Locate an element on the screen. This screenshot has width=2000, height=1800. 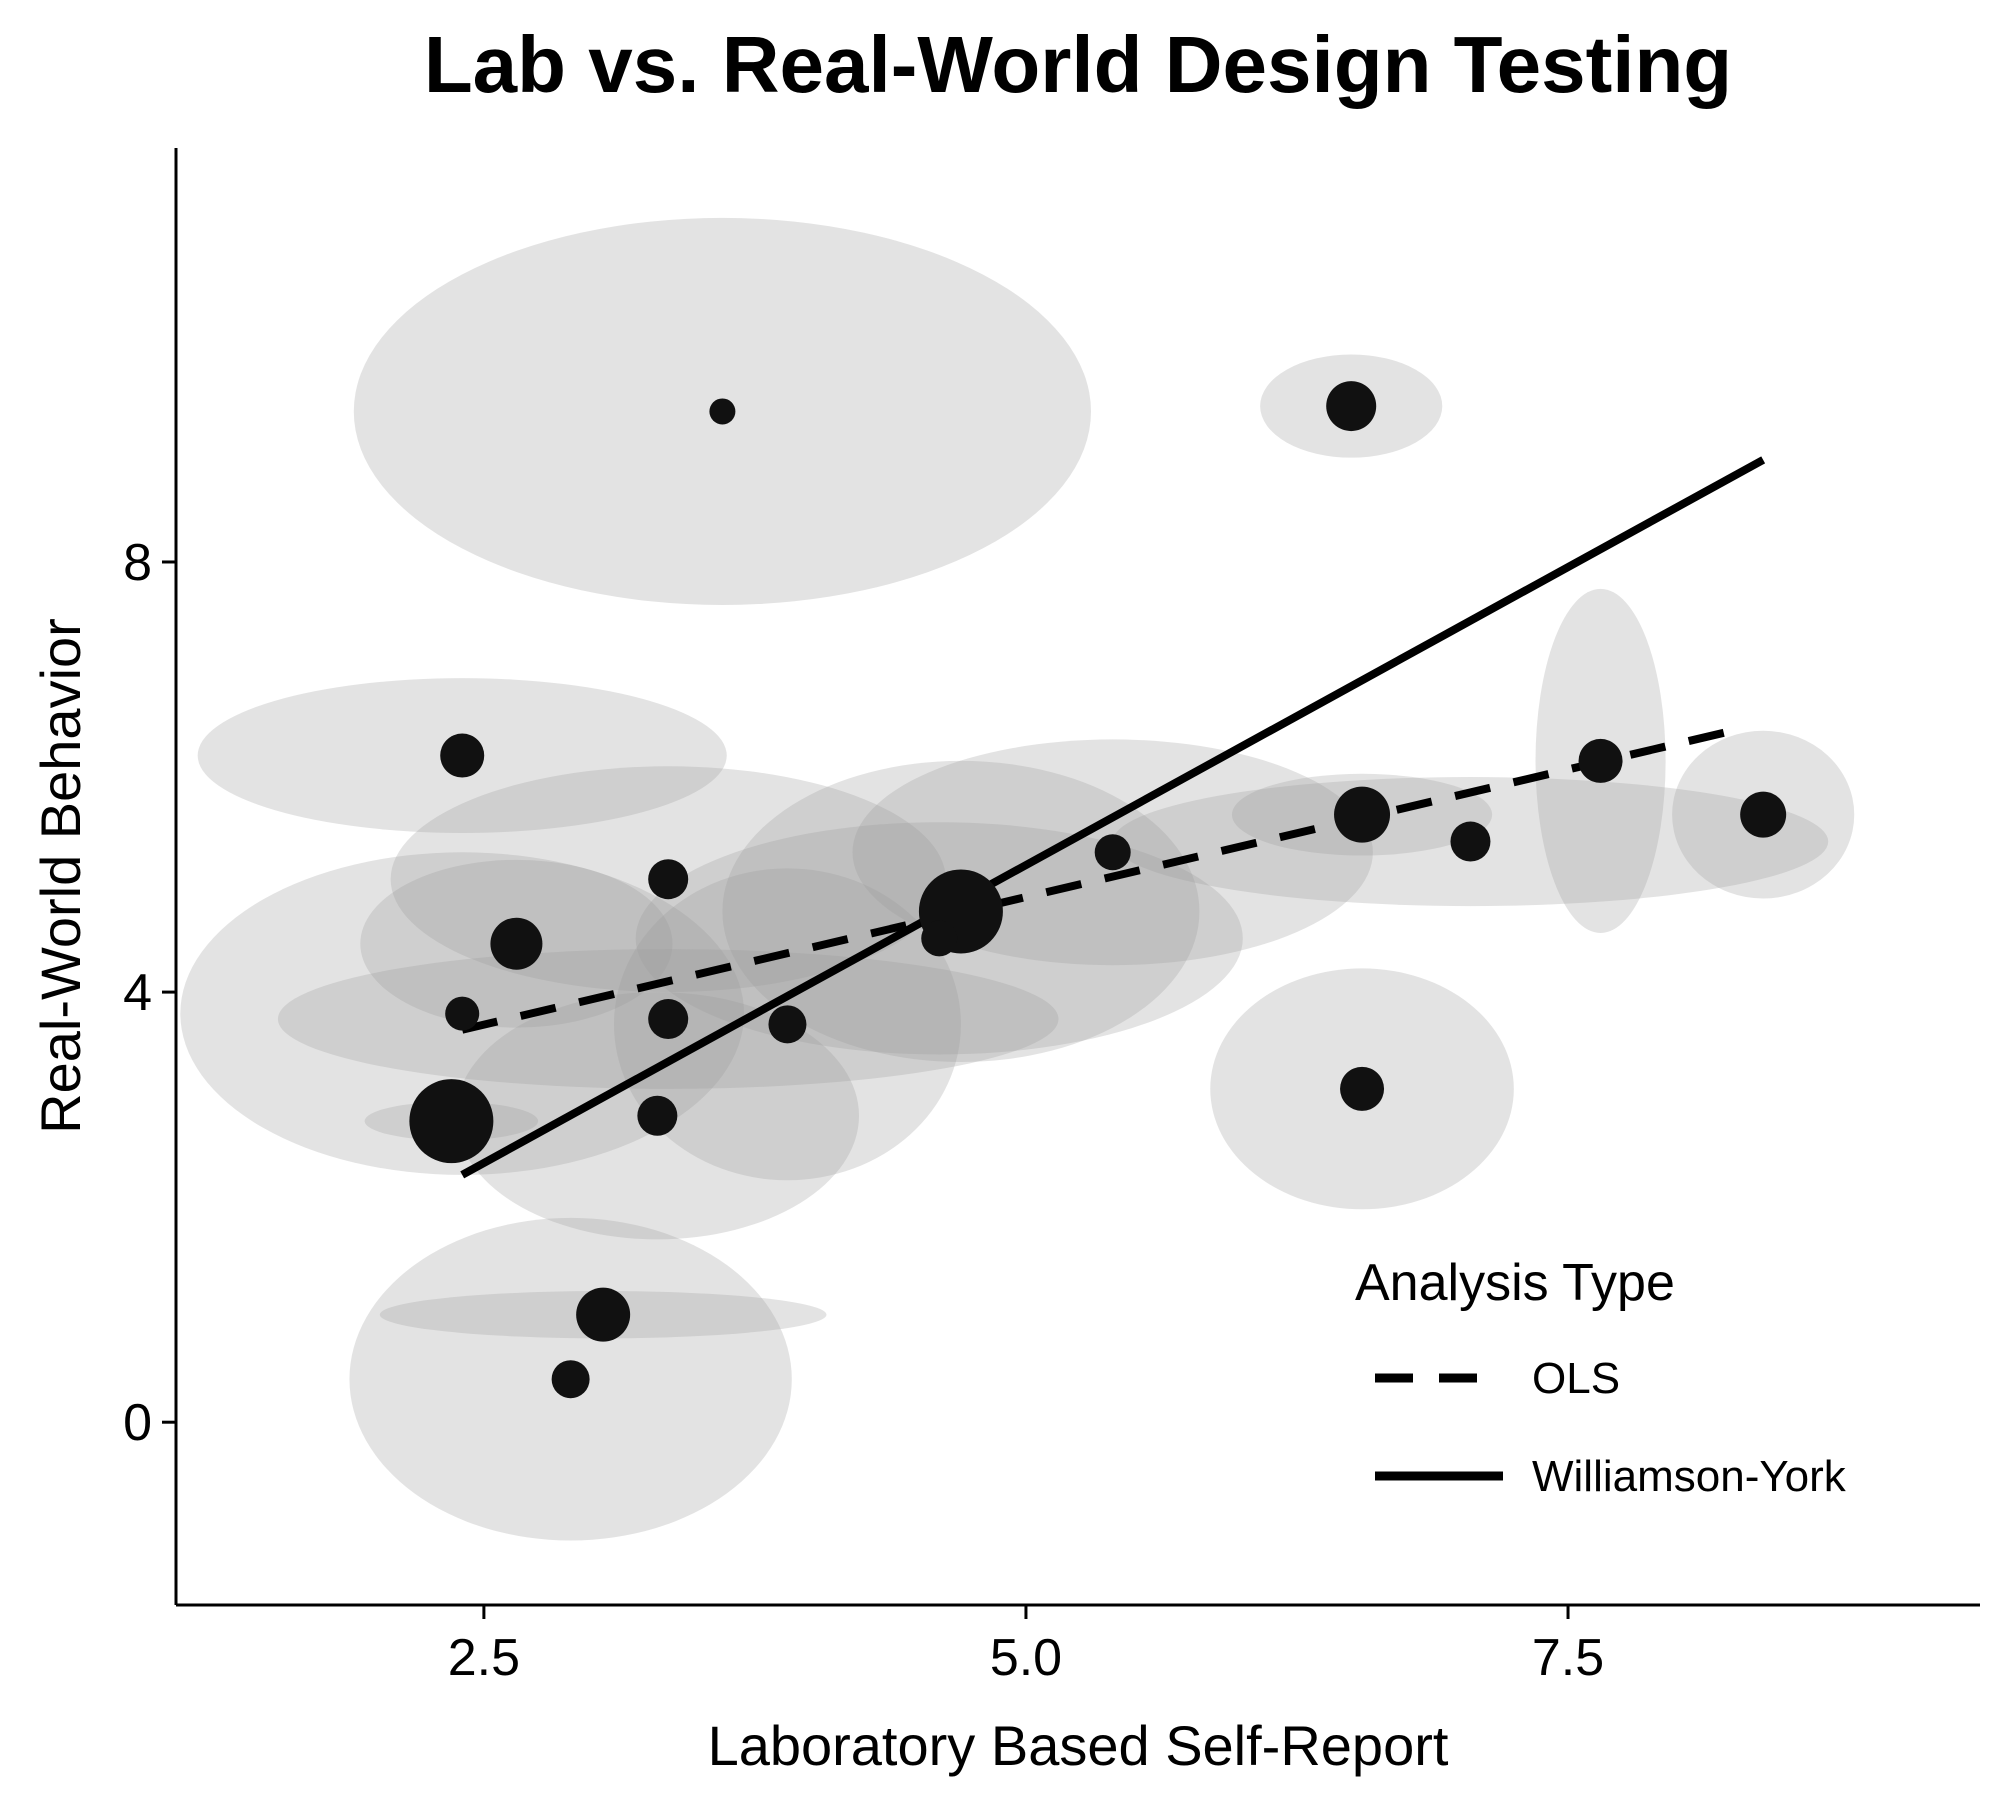
x-tick-label-2: 5.0 is located at coordinates (1026, 1658).